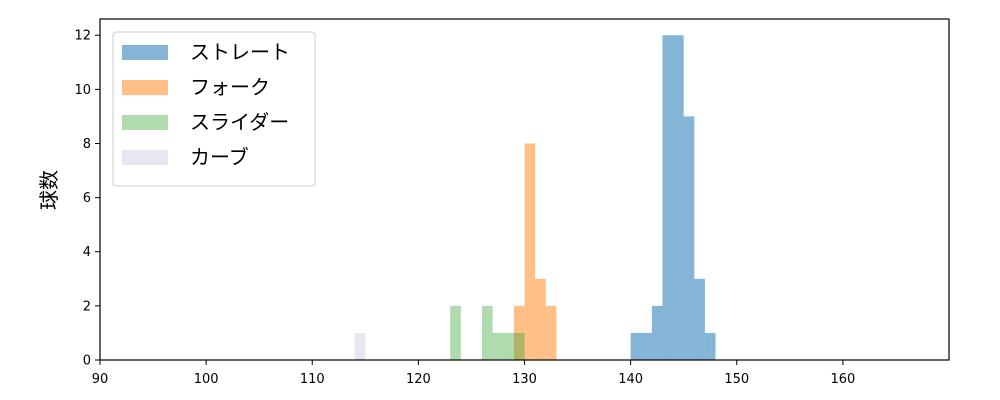 The image size is (1000, 400). I want to click on y-axis: 0 2 4 6 8 10 12, so click(87, 199).